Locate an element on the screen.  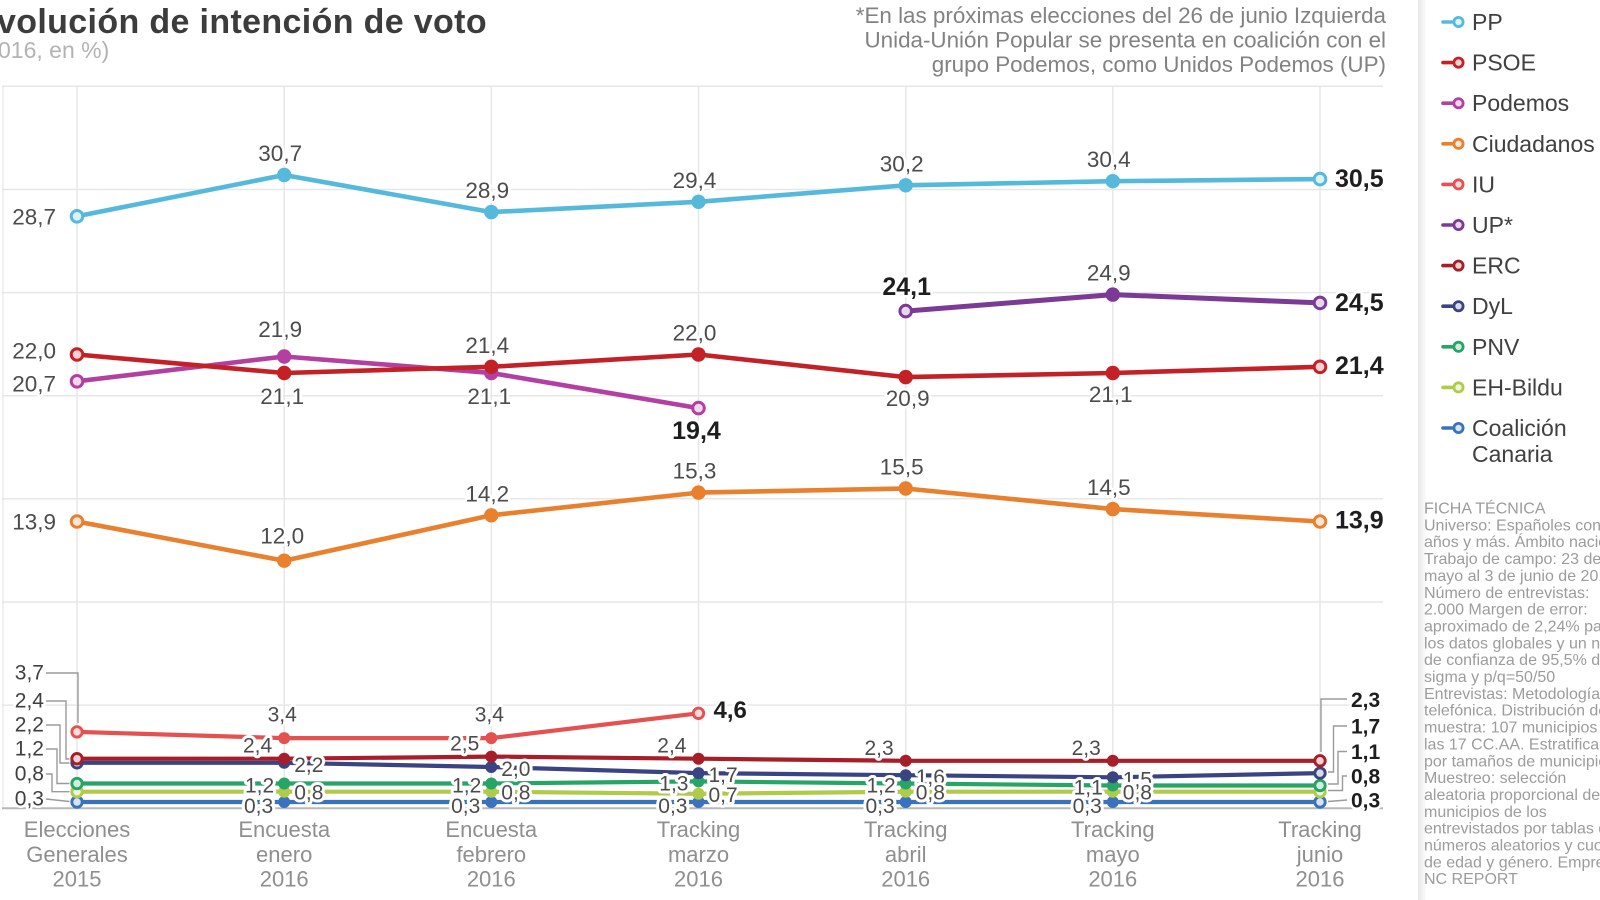
svg-text: febrero is located at coordinates (491, 854).